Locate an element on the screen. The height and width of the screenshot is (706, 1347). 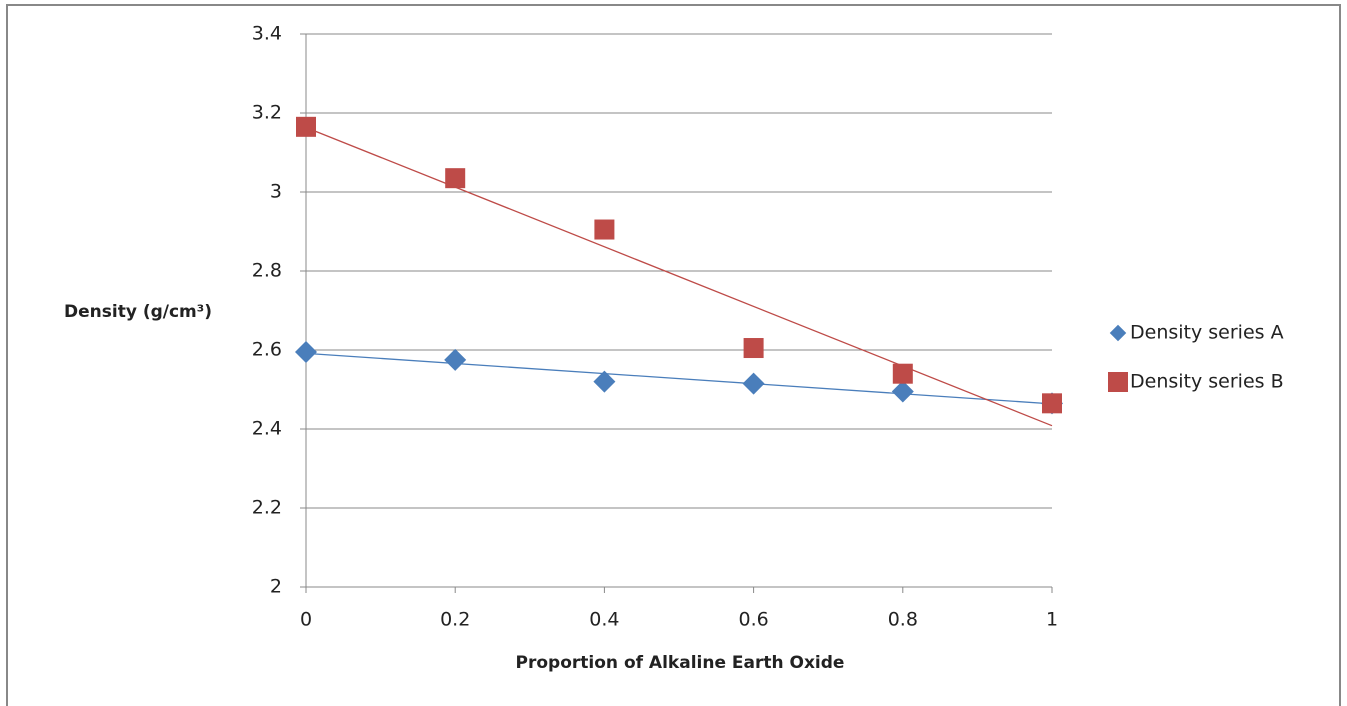
y-tick-label: 3.4 is located at coordinates (267, 34).